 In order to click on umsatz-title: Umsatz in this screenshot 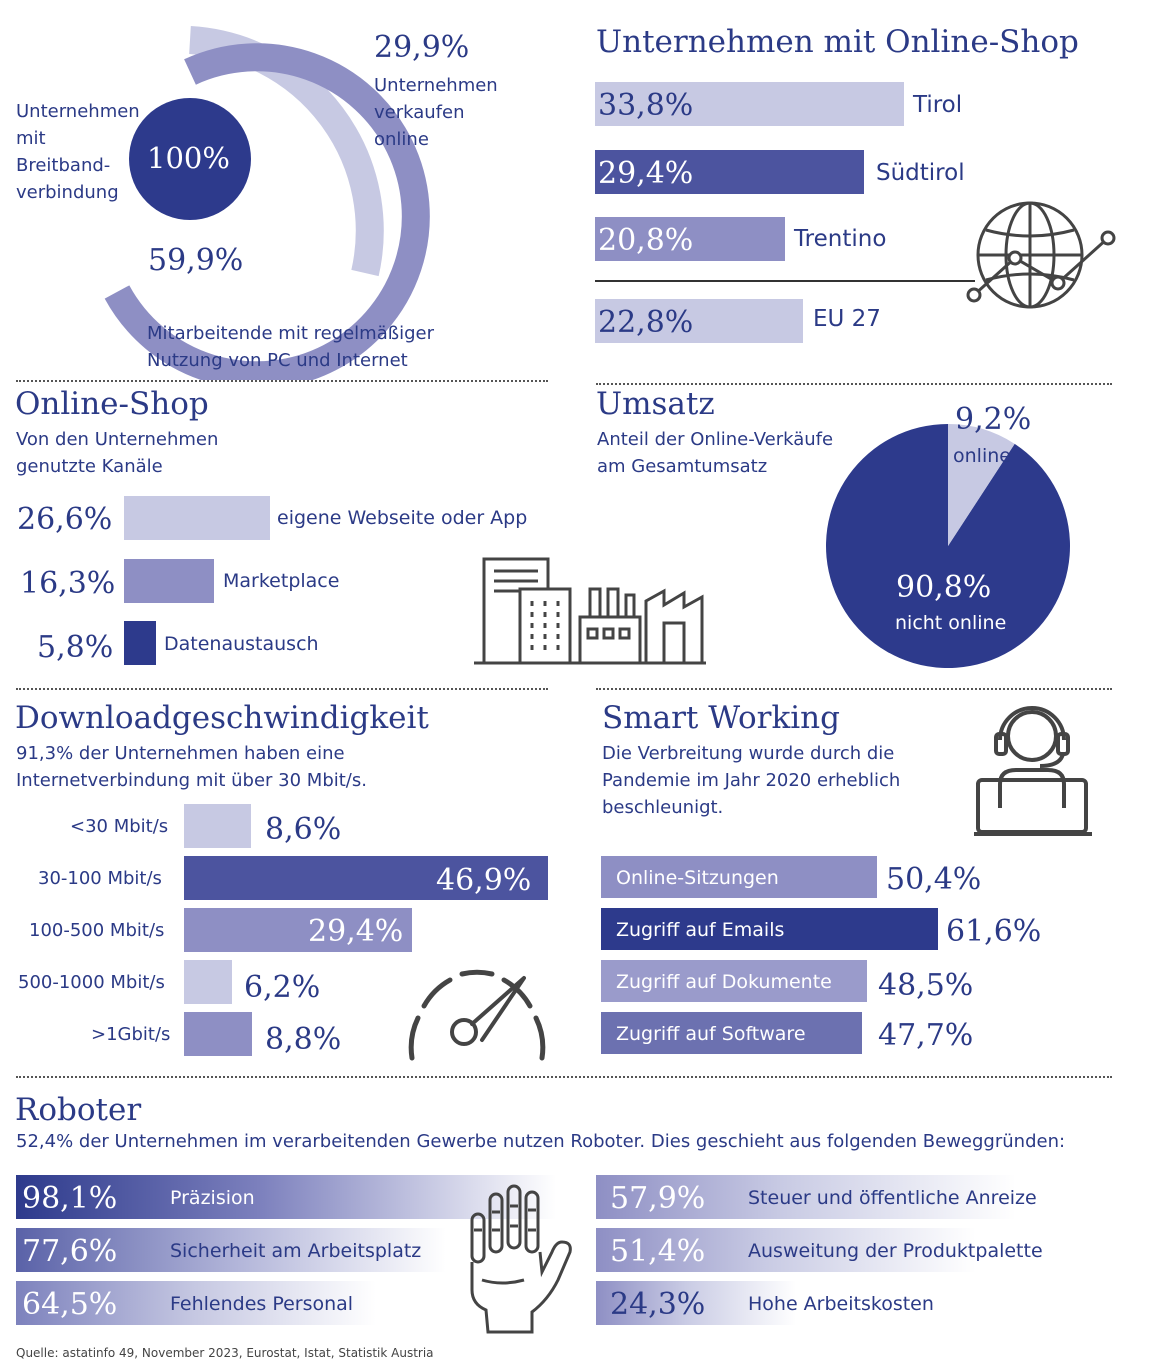, I will do `click(655, 404)`.